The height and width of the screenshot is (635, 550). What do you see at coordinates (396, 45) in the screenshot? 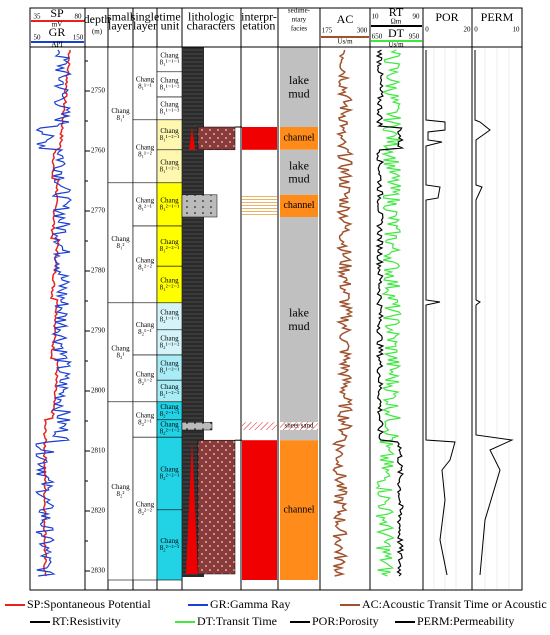
I see `header-text: Us/m` at bounding box center [396, 45].